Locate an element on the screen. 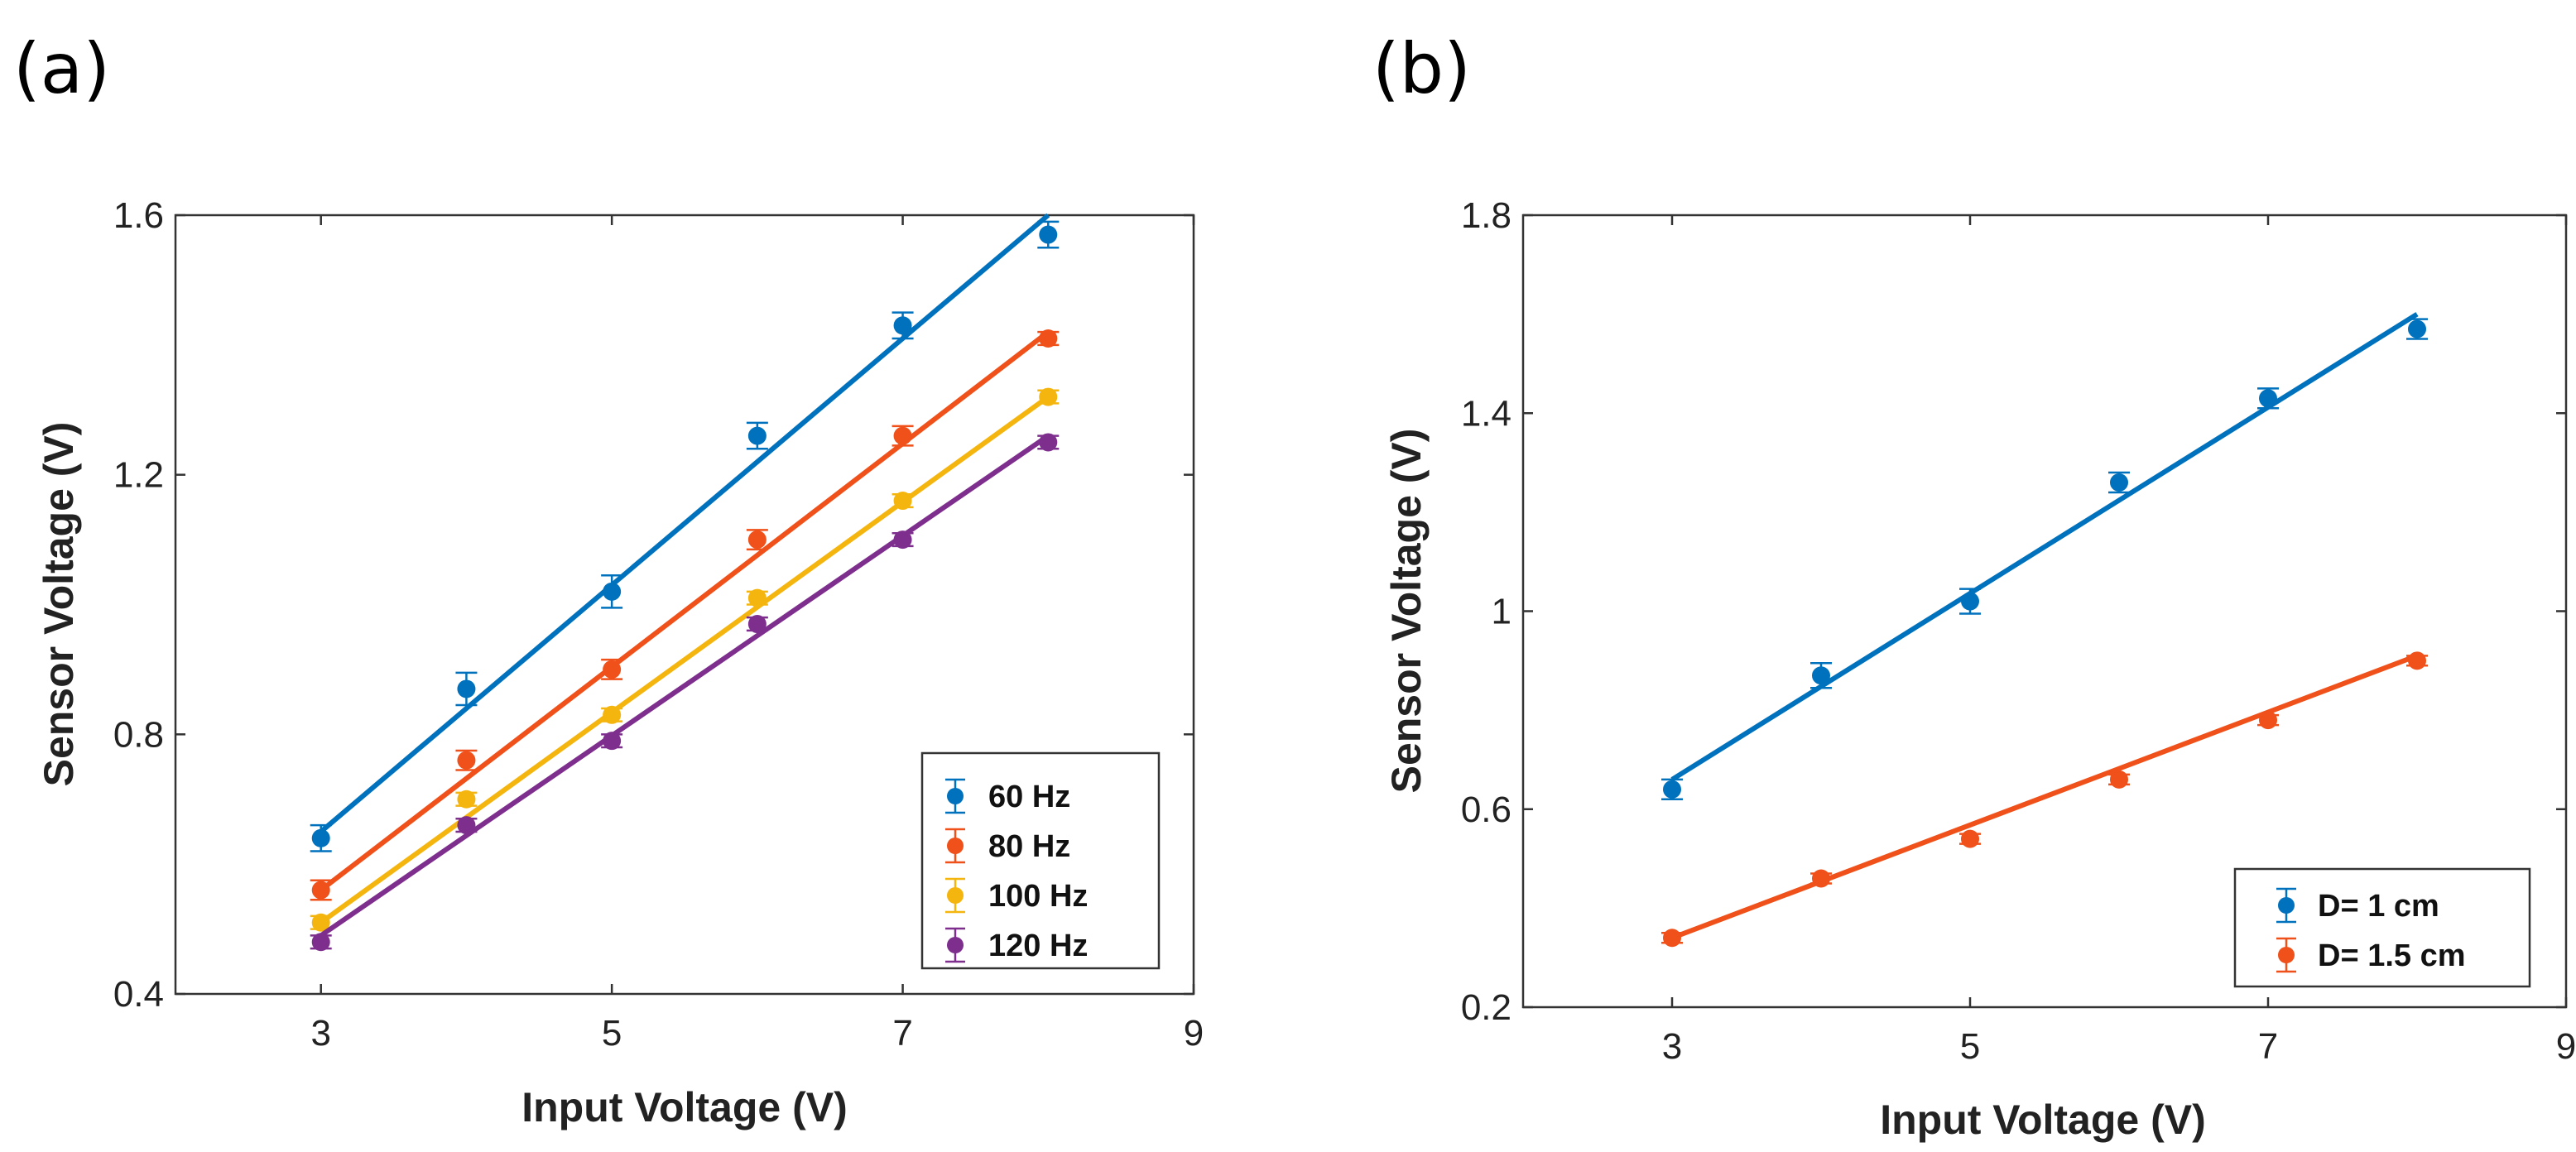 This screenshot has height=1152, width=2576. panel-a-legend-marker-100-hz is located at coordinates (955, 895).